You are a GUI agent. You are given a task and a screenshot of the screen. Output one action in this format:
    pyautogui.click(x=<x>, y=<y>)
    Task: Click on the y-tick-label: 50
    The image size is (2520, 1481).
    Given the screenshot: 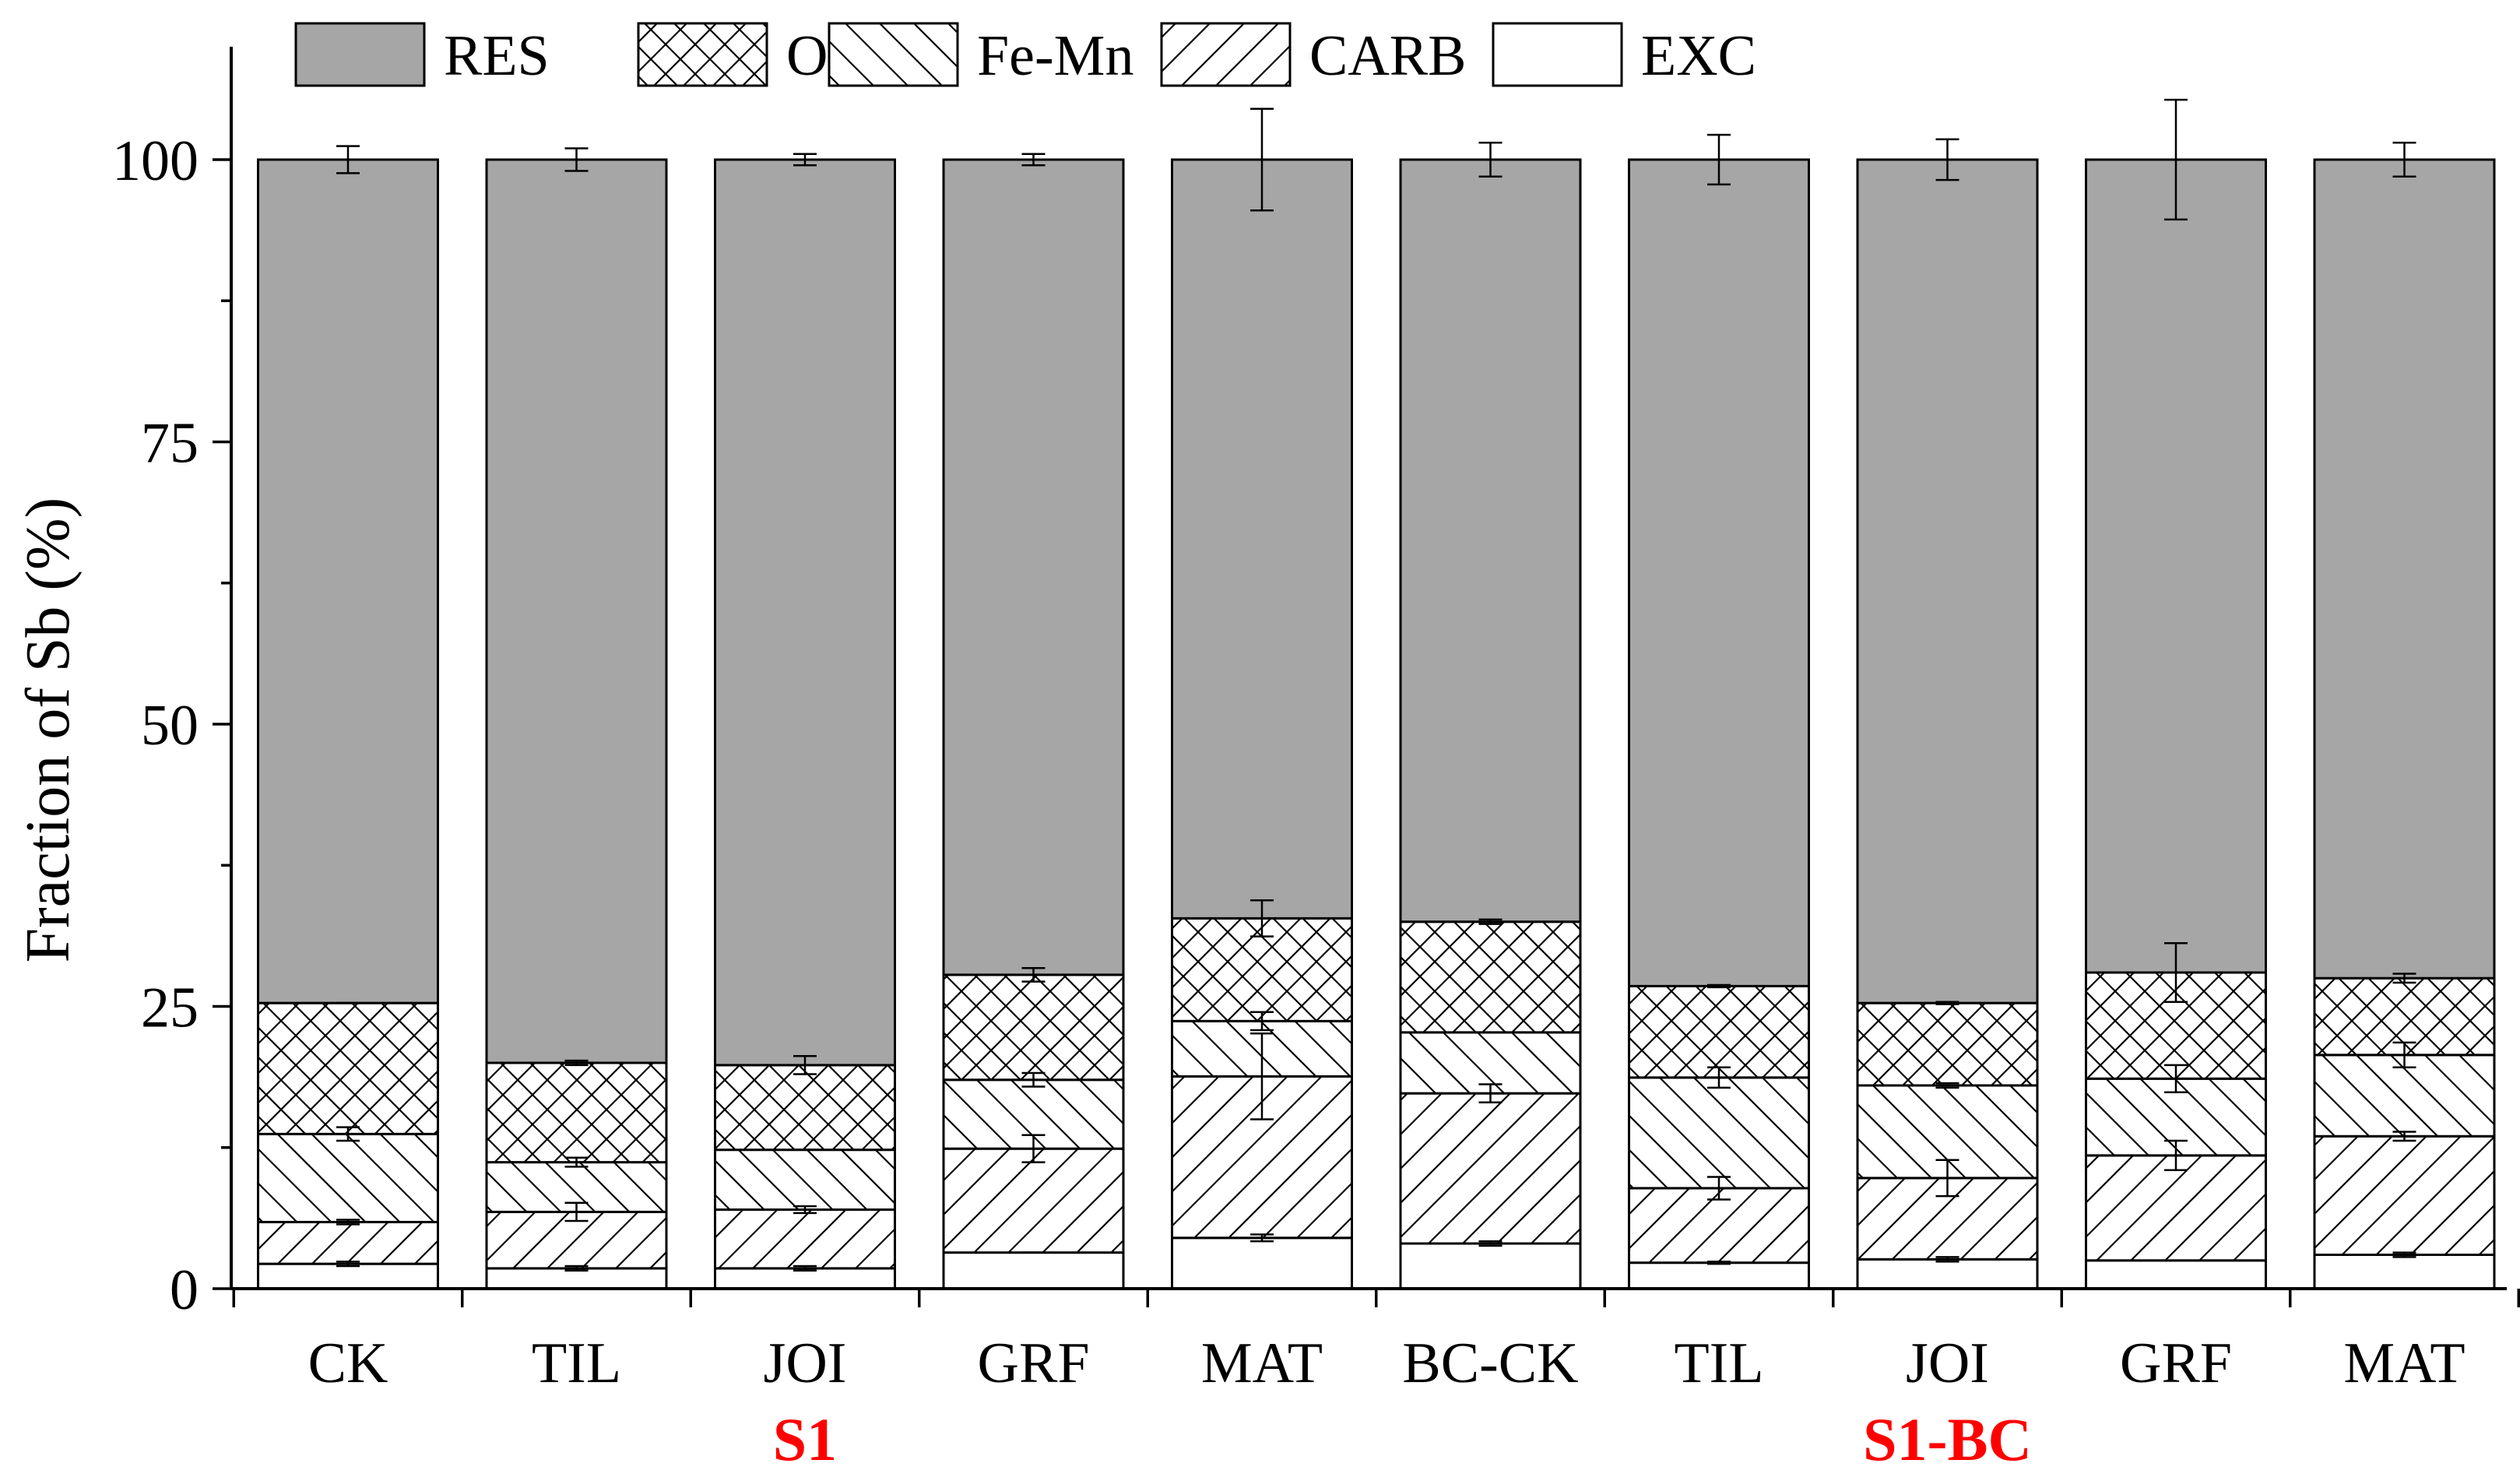 What is the action you would take?
    pyautogui.click(x=170, y=726)
    